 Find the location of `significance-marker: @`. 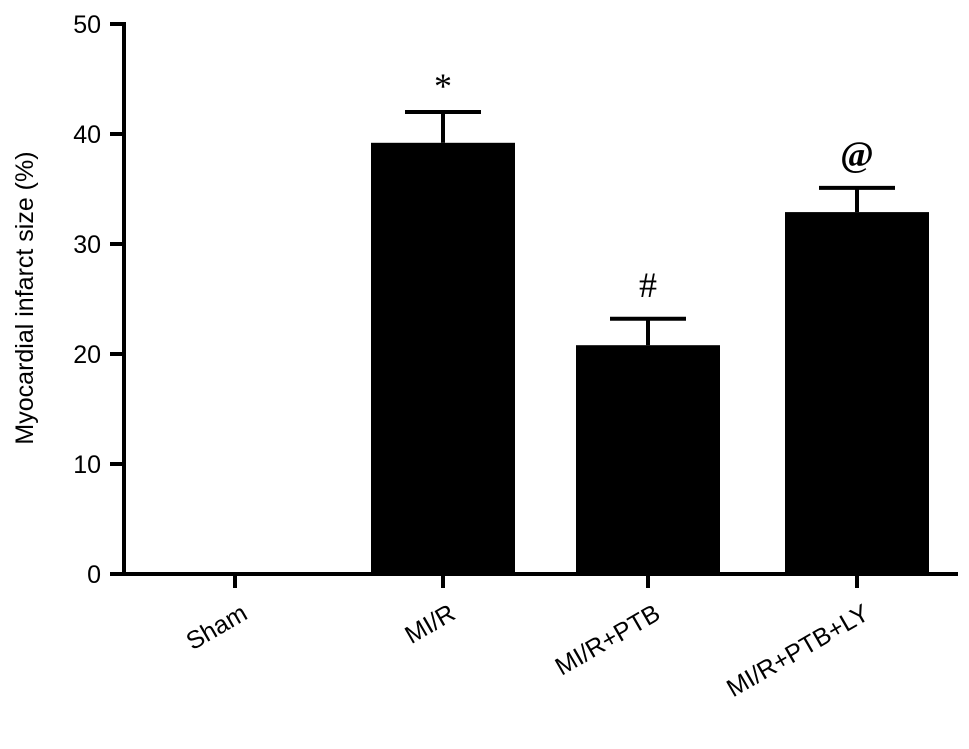

significance-marker: @ is located at coordinates (857, 154).